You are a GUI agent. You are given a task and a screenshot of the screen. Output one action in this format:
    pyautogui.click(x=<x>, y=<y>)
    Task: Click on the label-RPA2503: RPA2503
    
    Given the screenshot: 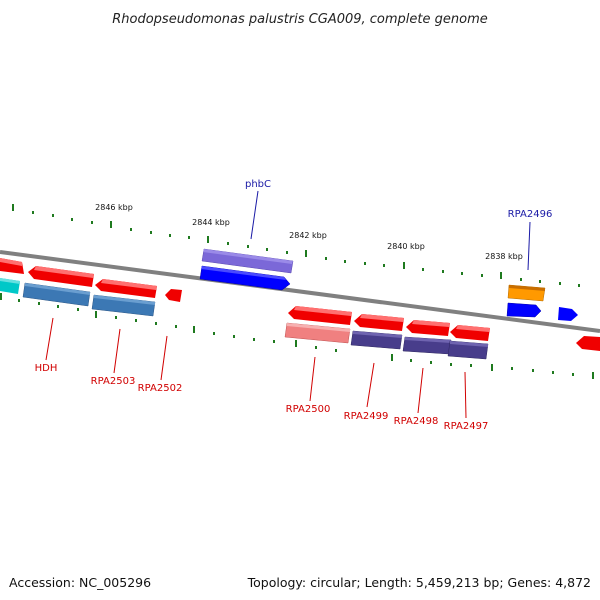 What is the action you would take?
    pyautogui.click(x=113, y=381)
    